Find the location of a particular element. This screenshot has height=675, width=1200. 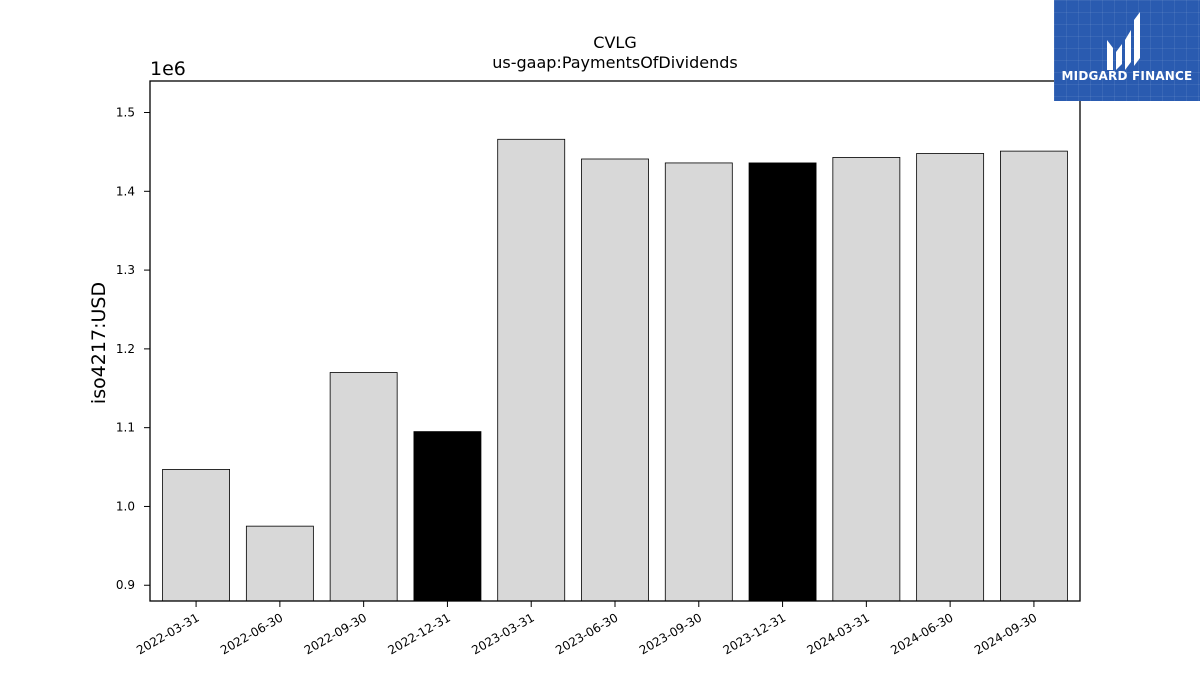

midgard-finance-logo: MIDGARD FINANCE is located at coordinates (1127, 50).